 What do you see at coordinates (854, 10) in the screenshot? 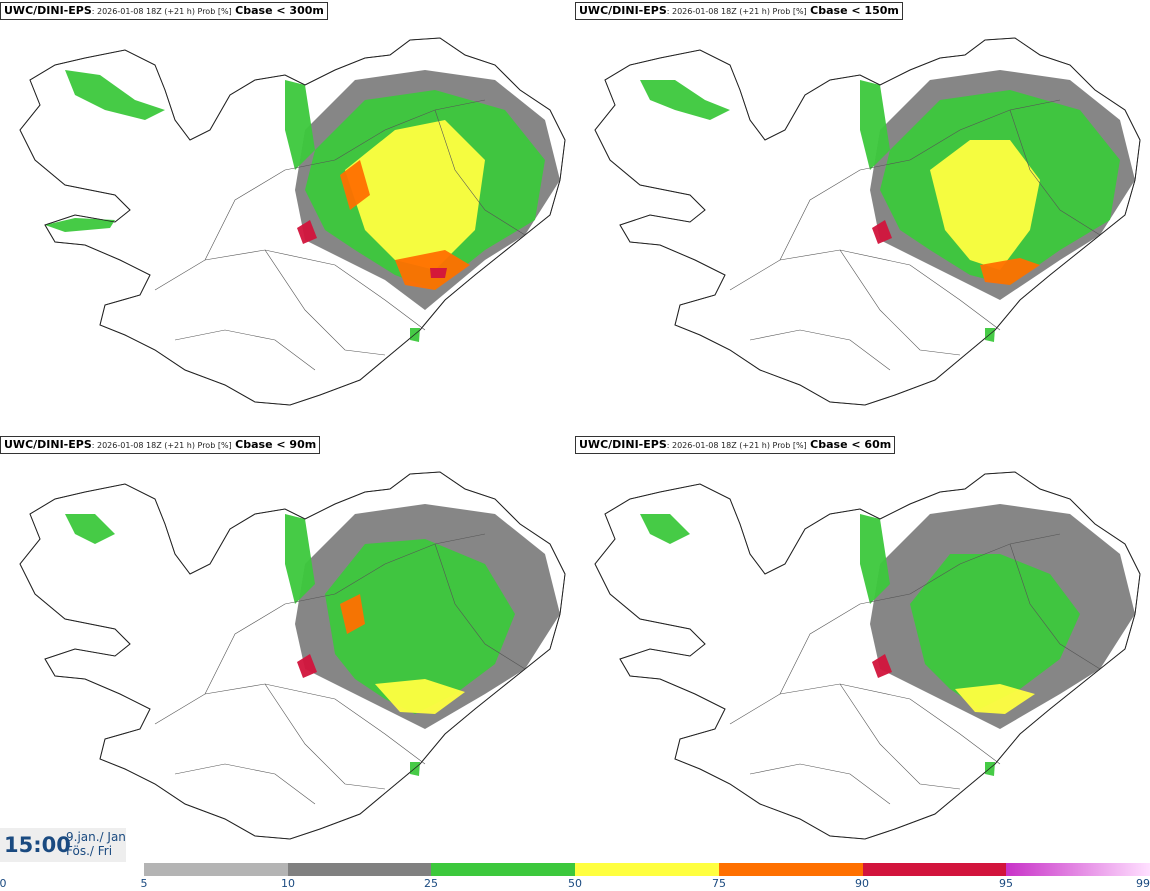
I see `threshold-label: Cbase < 150m` at bounding box center [854, 10].